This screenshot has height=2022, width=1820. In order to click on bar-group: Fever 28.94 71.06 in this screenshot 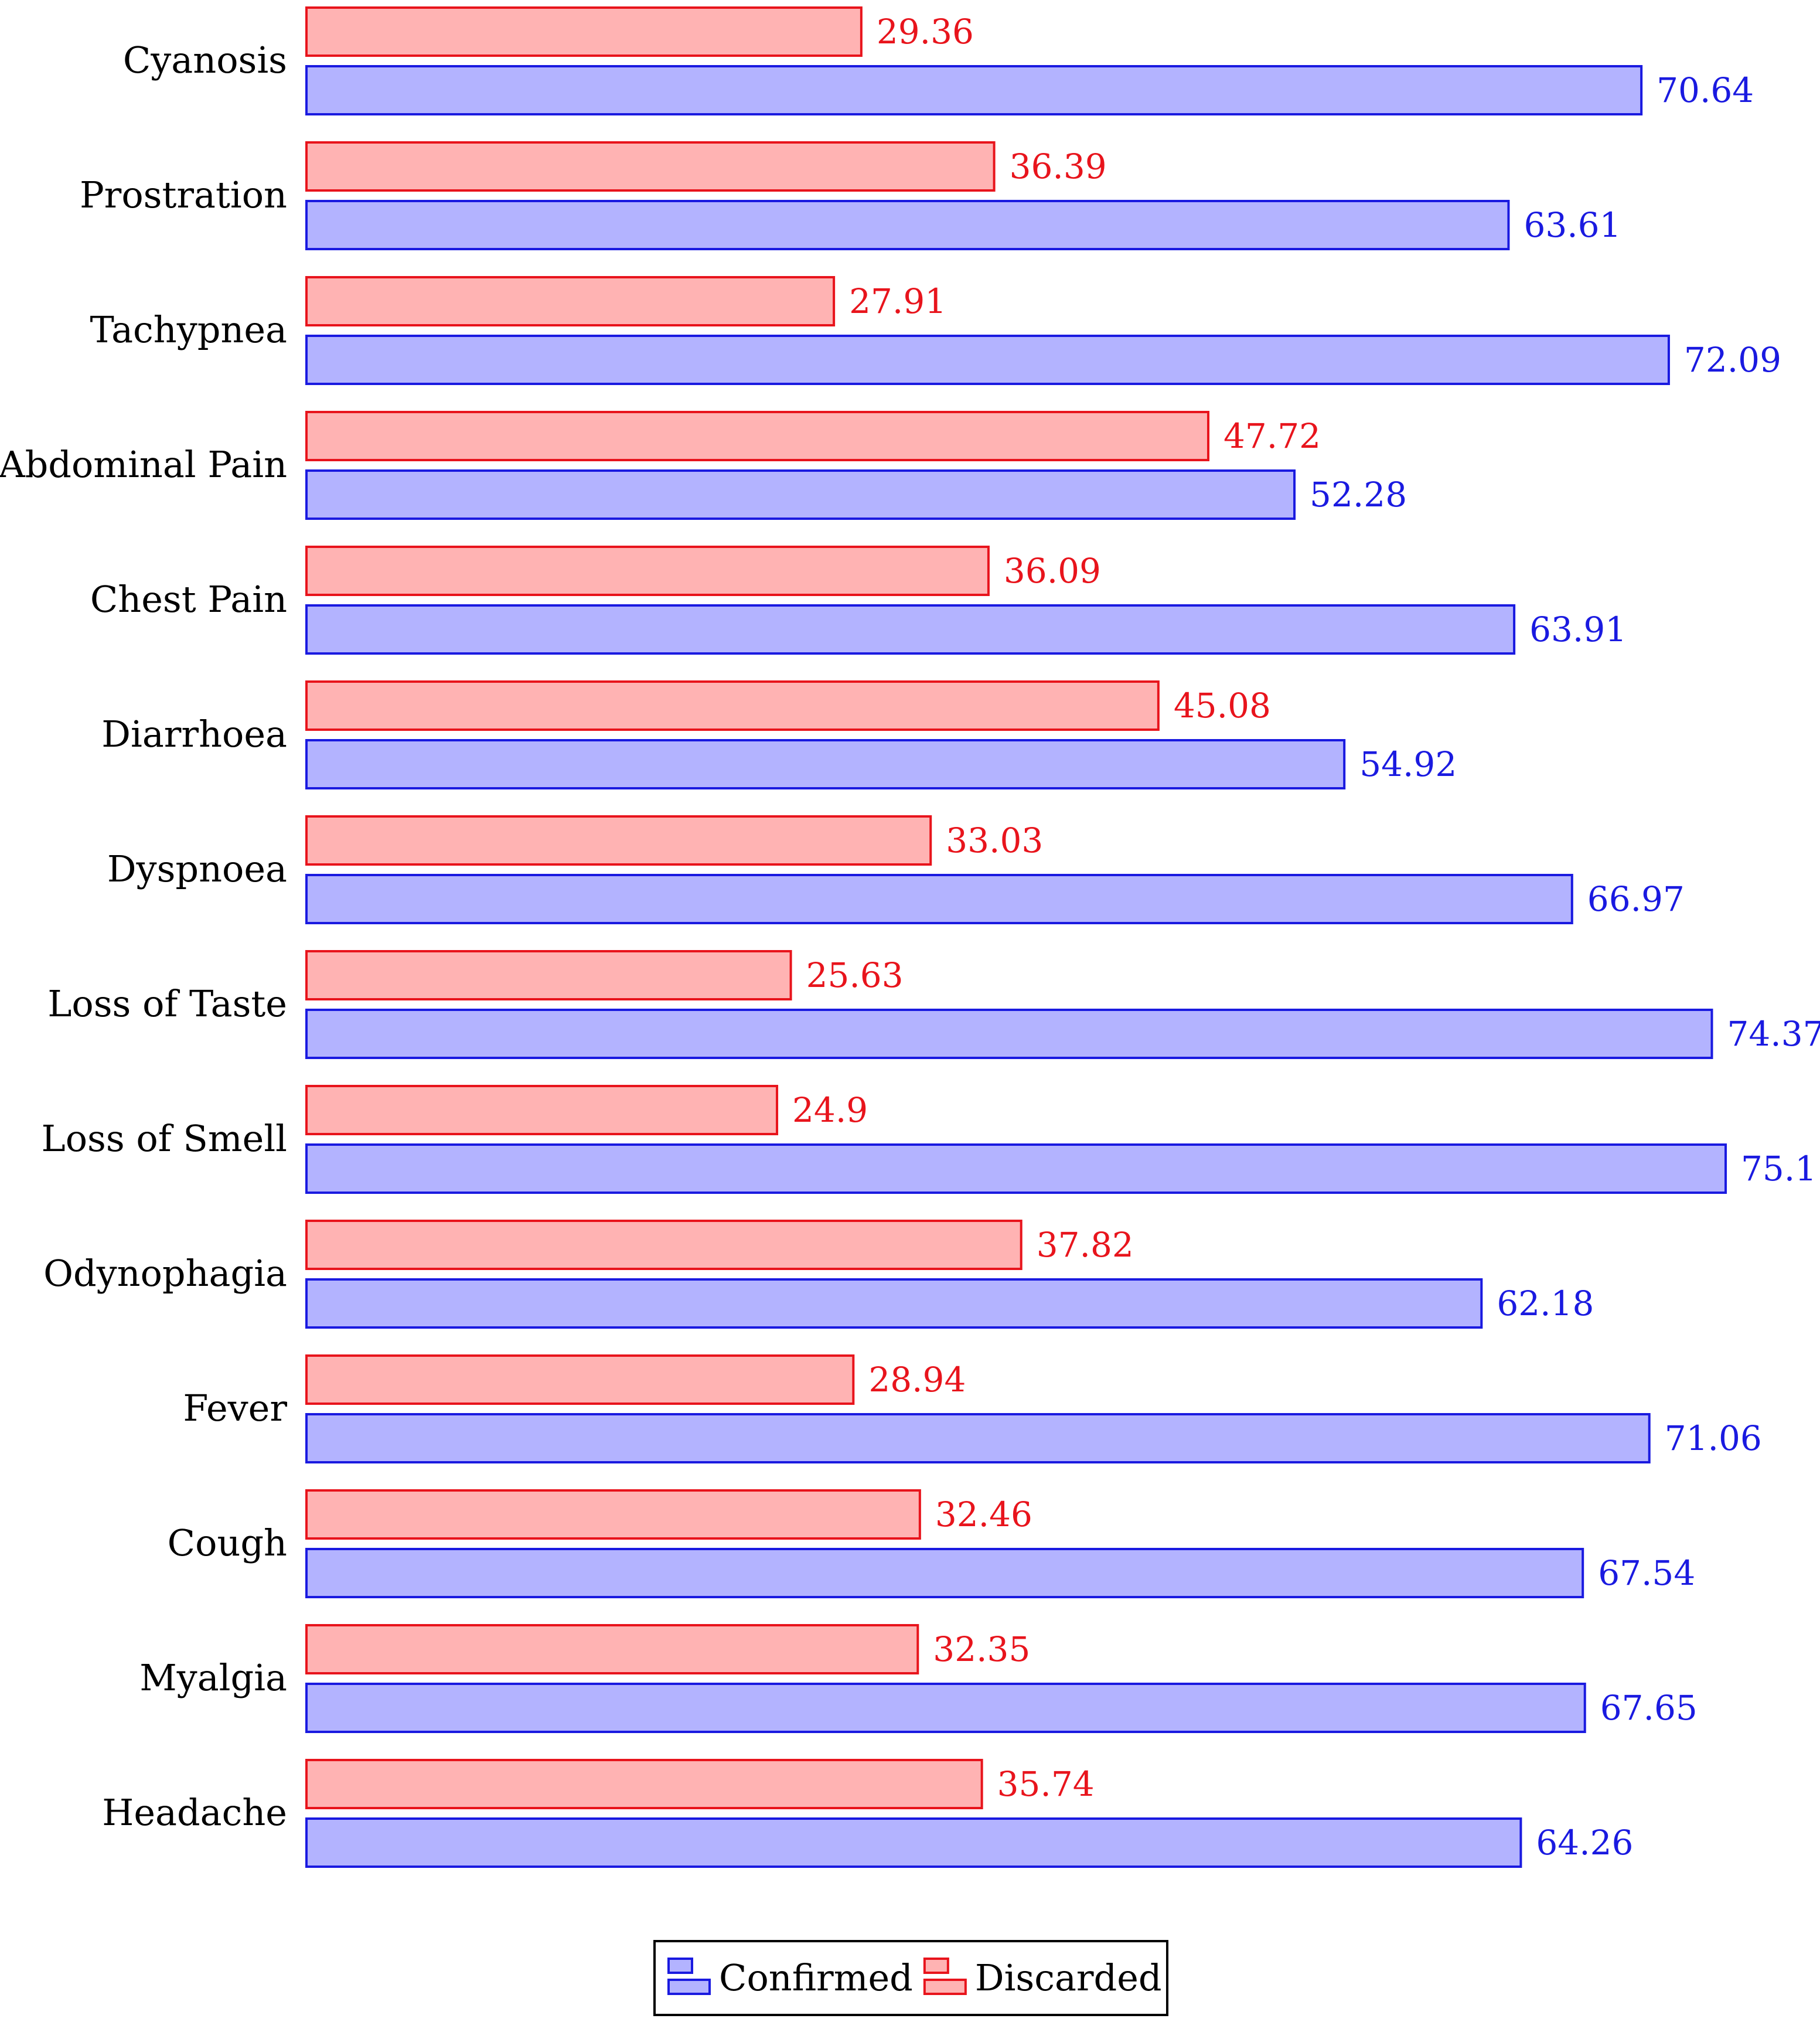, I will do `click(972, 1408)`.